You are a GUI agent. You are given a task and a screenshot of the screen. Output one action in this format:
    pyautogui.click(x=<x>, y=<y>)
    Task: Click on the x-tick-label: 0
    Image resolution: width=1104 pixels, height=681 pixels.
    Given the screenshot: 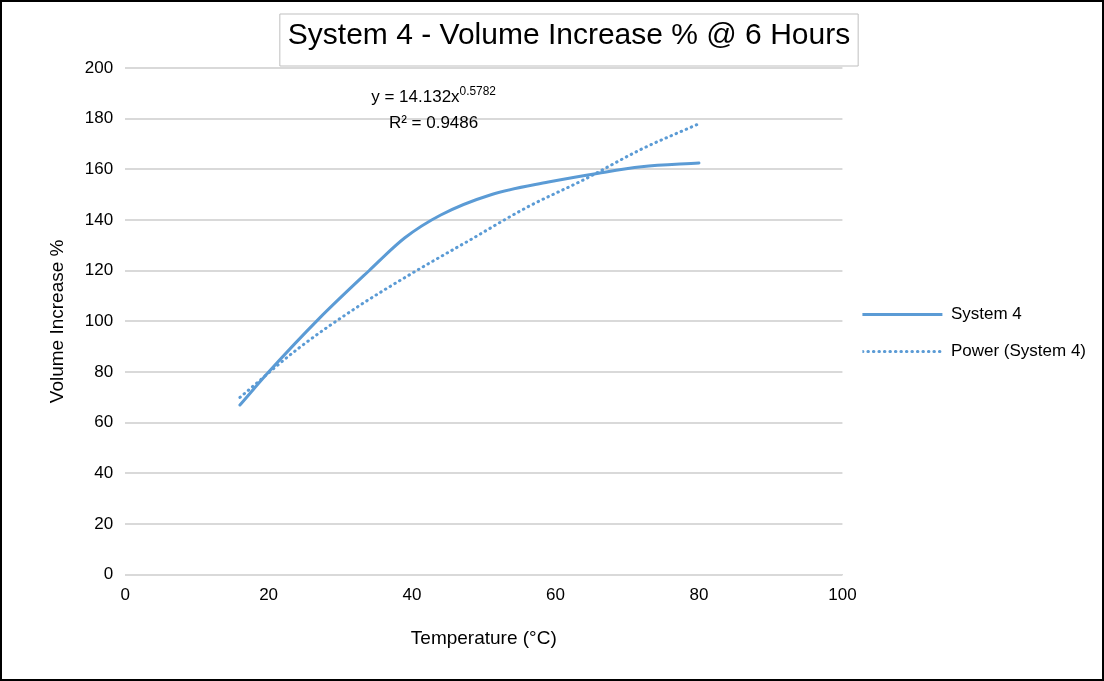 What is the action you would take?
    pyautogui.click(x=125, y=594)
    